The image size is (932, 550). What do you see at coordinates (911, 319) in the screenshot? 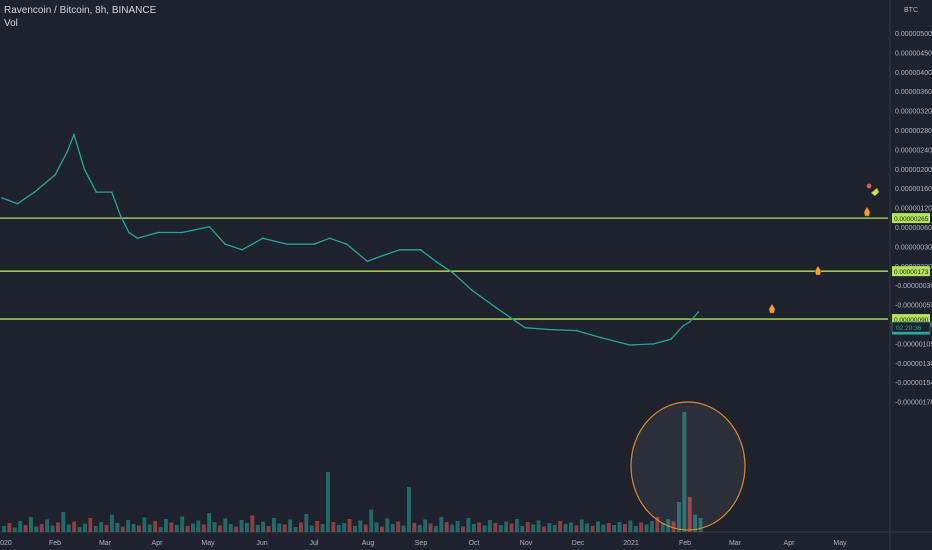
I see `level-price-tag` at bounding box center [911, 319].